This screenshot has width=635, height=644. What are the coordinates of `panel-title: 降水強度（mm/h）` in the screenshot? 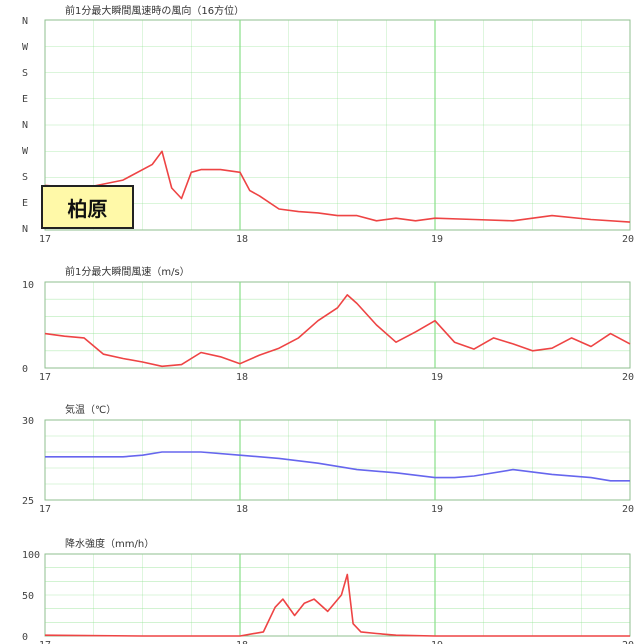 It's located at (109, 543).